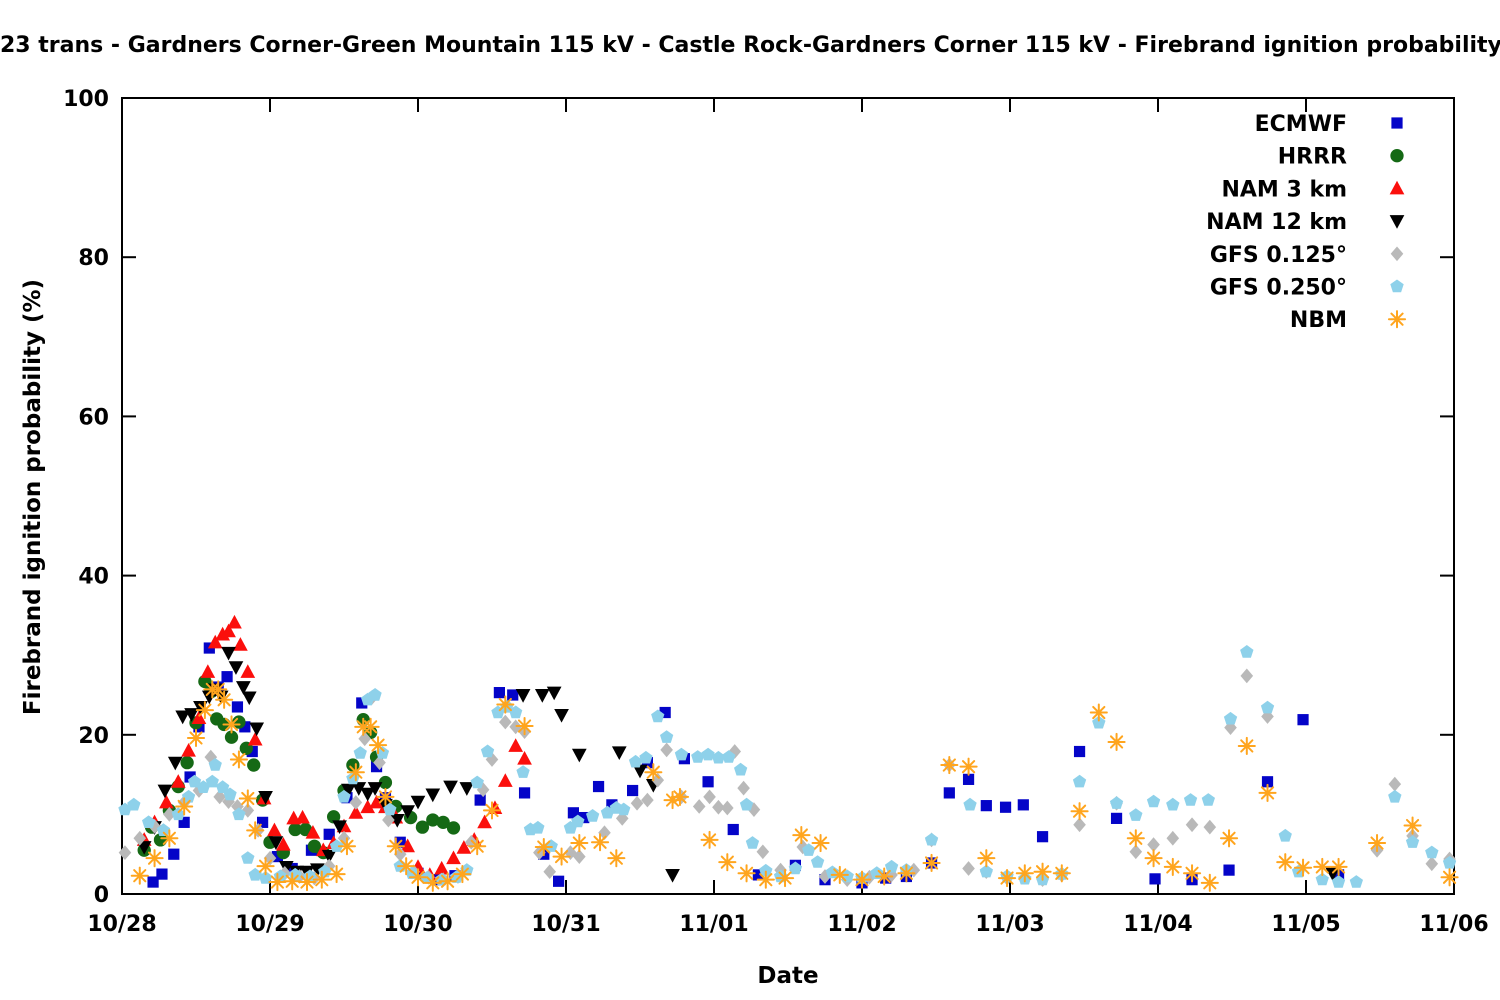  What do you see at coordinates (1009, 924) in the screenshot?
I see `x-tick-label: 11/03` at bounding box center [1009, 924].